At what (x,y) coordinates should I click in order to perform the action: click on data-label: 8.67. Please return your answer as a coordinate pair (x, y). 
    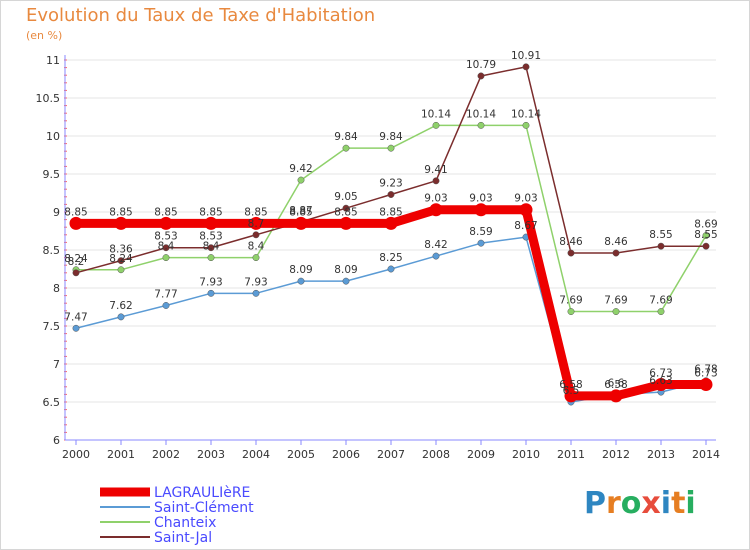
    Looking at the image, I should click on (525, 226).